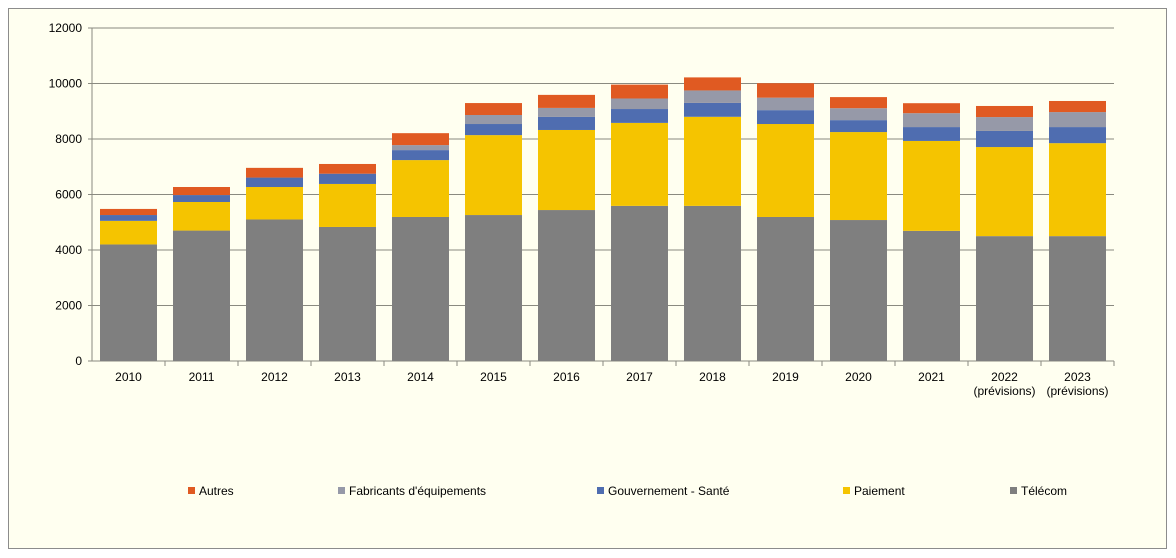 The width and height of the screenshot is (1176, 558). What do you see at coordinates (68, 306) in the screenshot?
I see `y-tick-label: 2000` at bounding box center [68, 306].